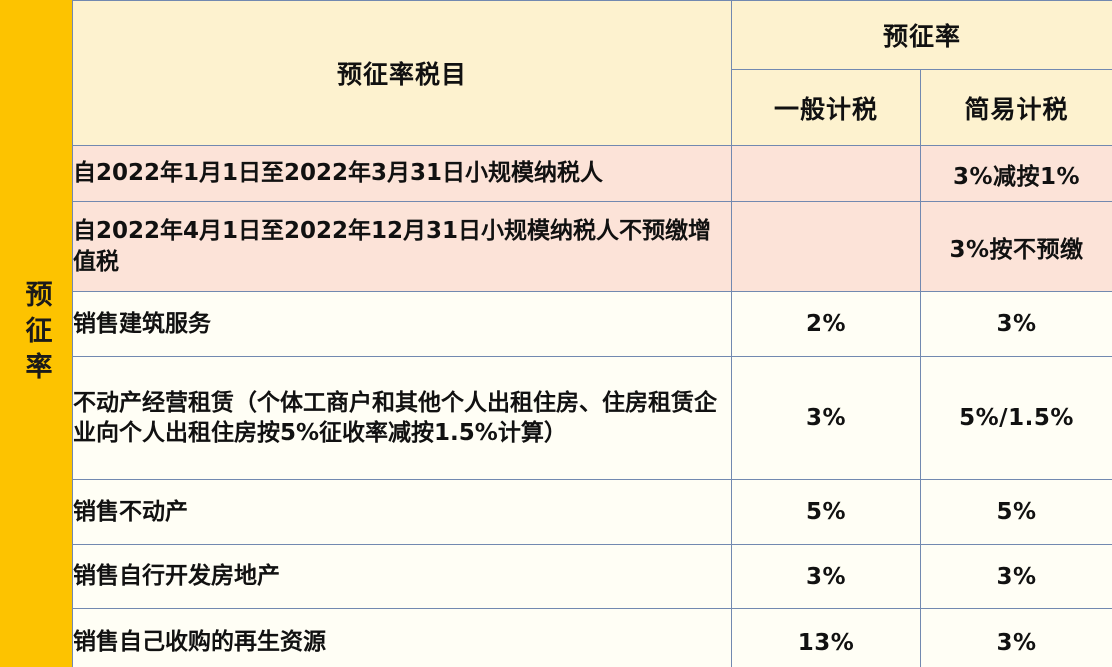 Image resolution: width=1112 pixels, height=667 pixels. I want to click on section-spine-label: 预征率, so click(36, 333).